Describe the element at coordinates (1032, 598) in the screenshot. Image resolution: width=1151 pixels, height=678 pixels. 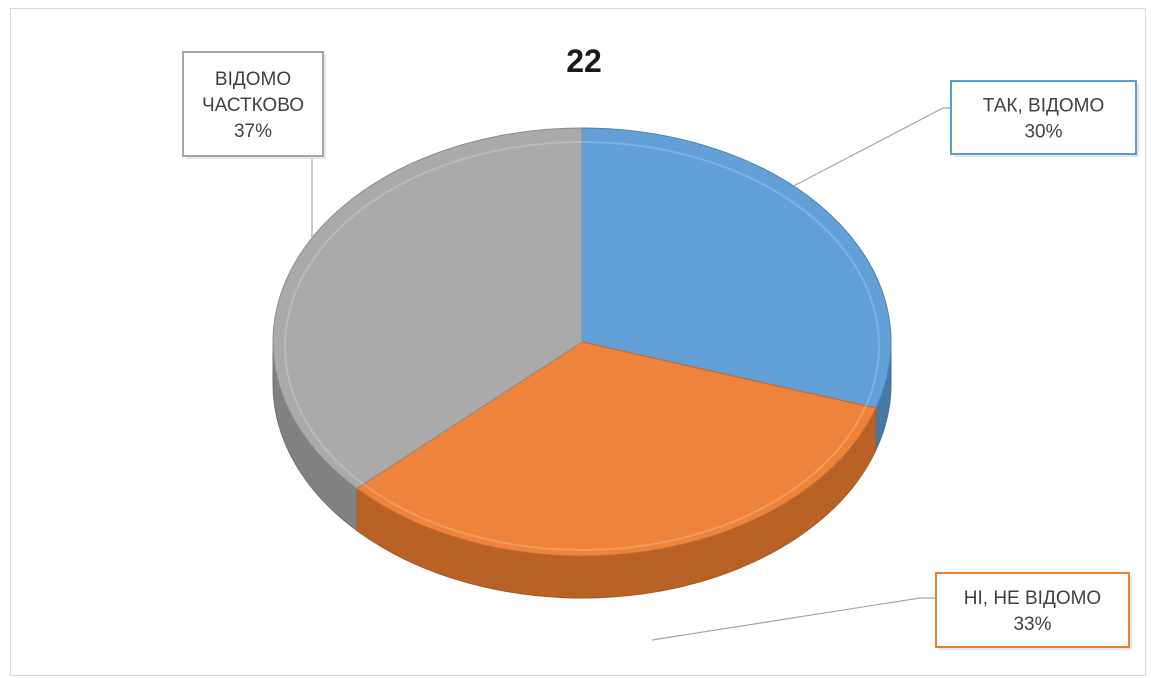
I see `data-label-category-1: НІ, НЕ ВІДОМО` at that location.